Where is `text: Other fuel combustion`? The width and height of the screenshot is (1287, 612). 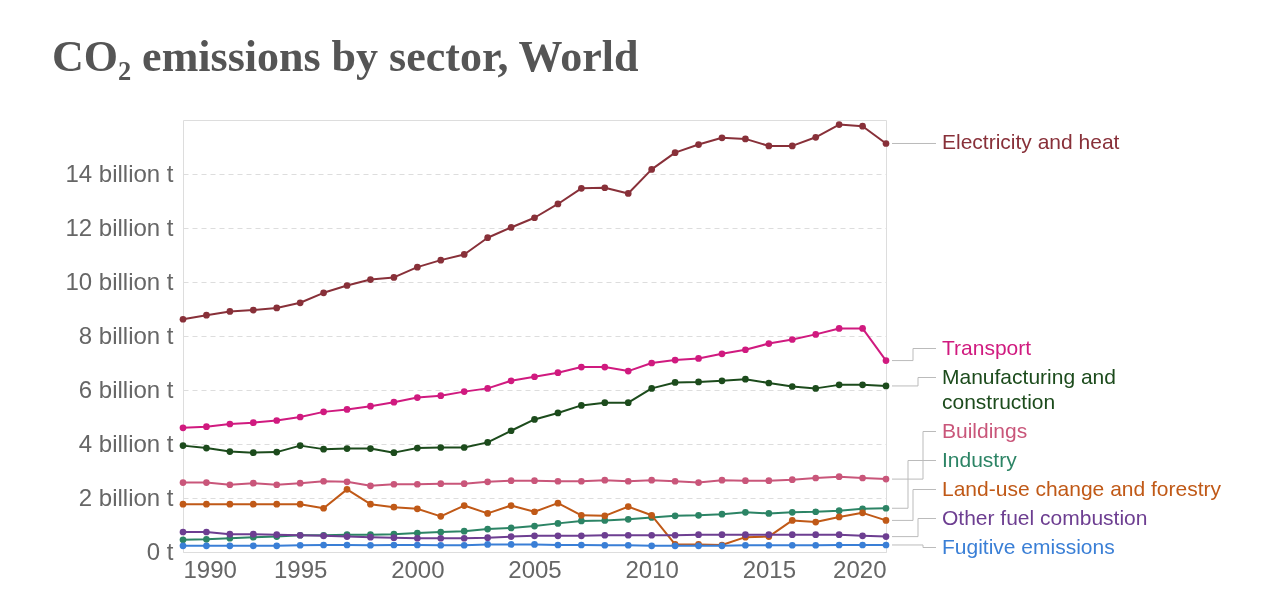
text: Other fuel combustion is located at coordinates (1045, 517).